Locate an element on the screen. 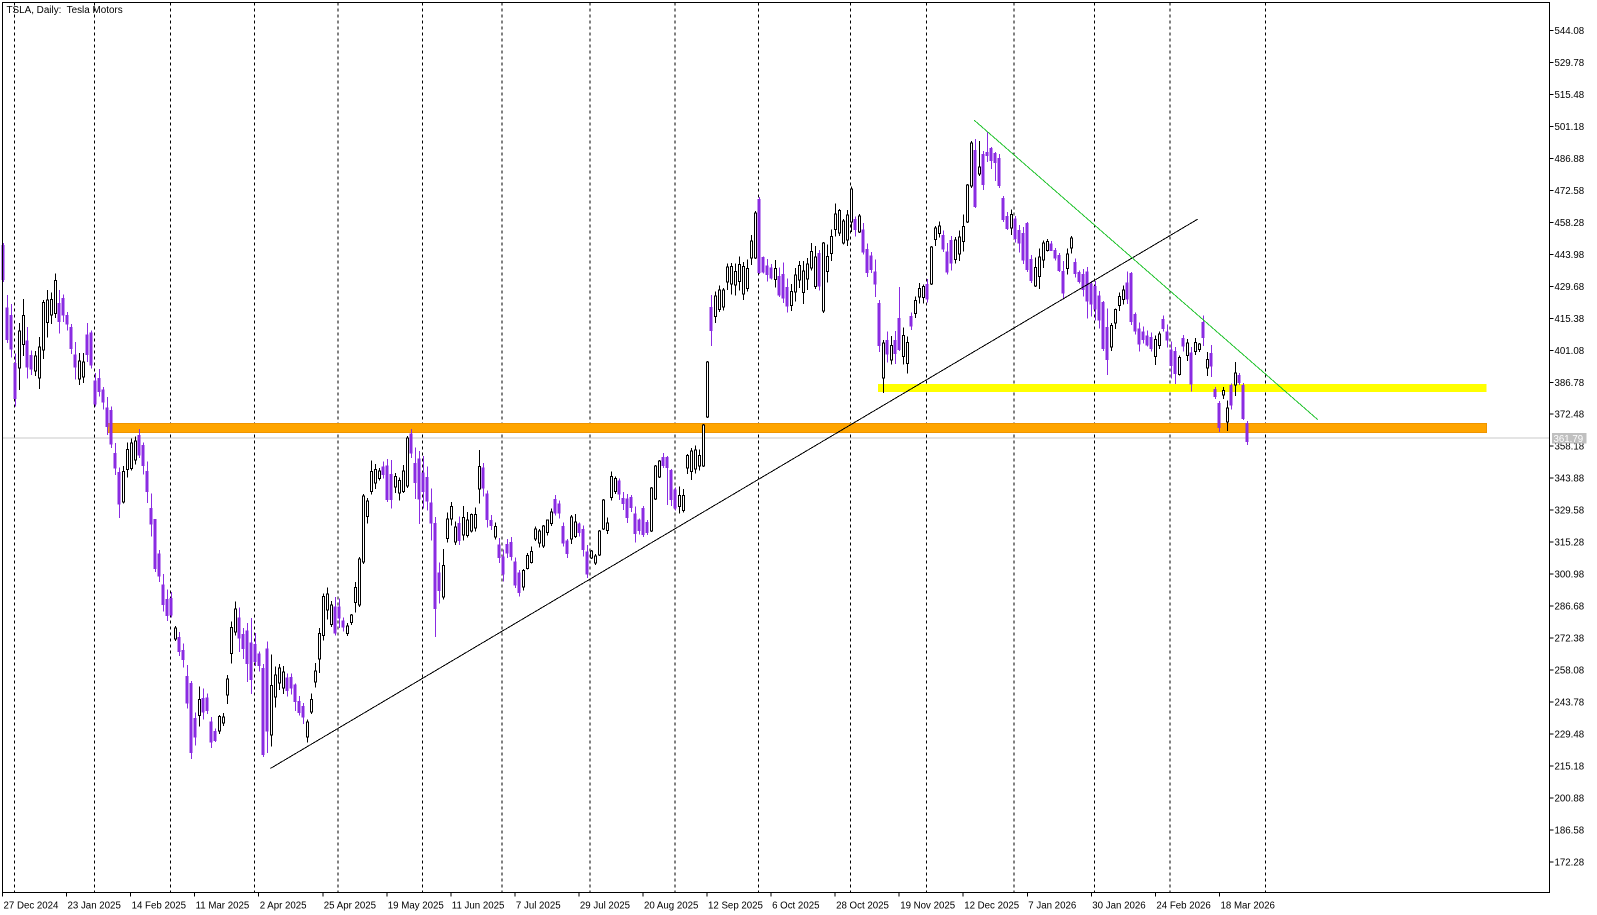  svg-text: 358.18 is located at coordinates (1570, 447).